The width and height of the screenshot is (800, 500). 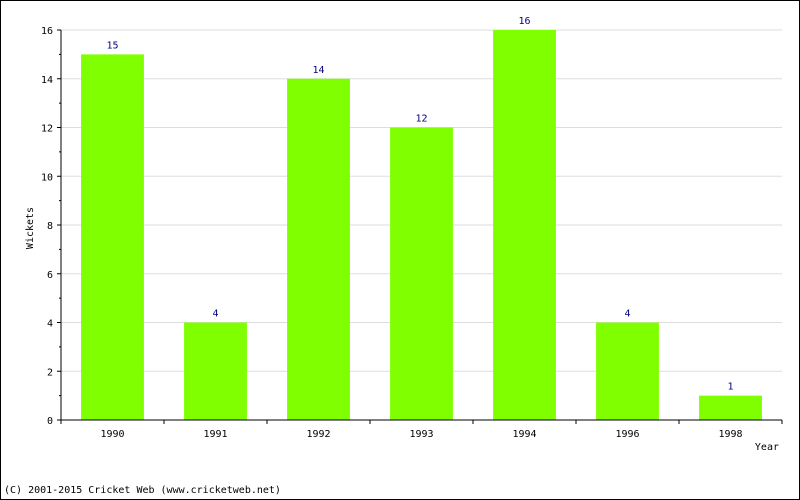 What do you see at coordinates (421, 119) in the screenshot?
I see `data-label: 12` at bounding box center [421, 119].